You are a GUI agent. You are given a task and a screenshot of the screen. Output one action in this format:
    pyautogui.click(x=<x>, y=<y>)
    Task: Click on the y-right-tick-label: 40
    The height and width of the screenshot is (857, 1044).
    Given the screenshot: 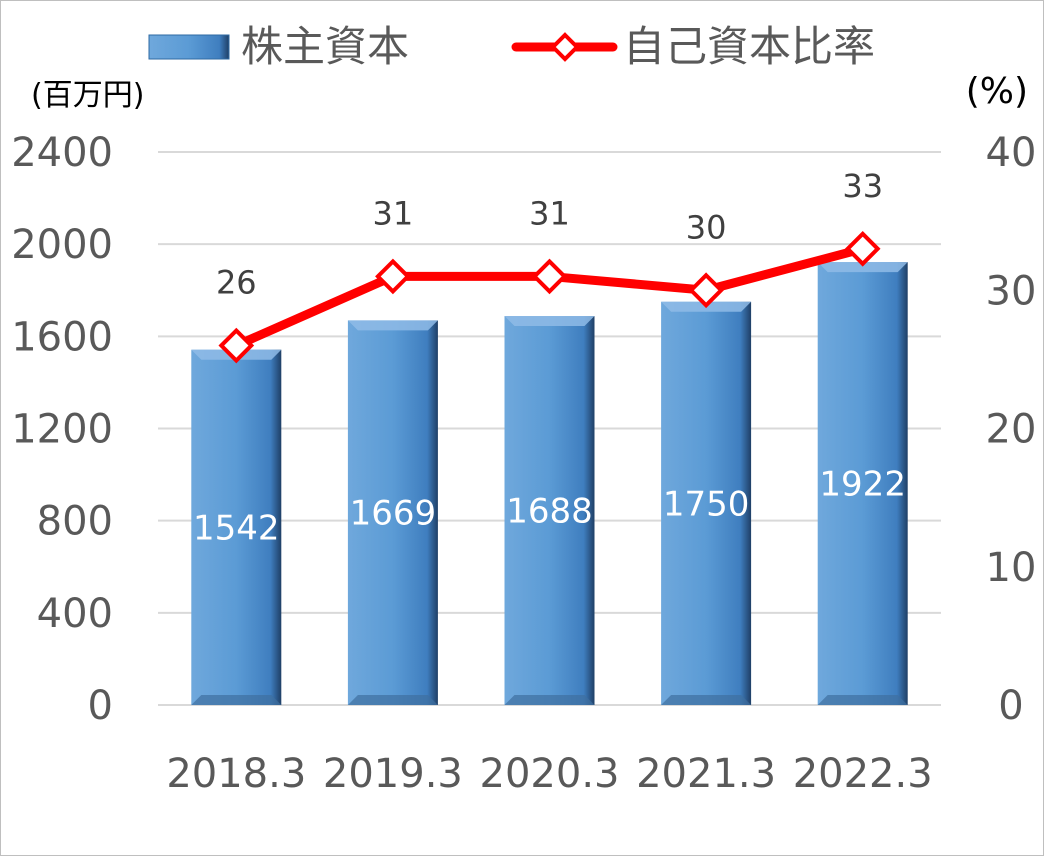 What is the action you would take?
    pyautogui.click(x=1011, y=153)
    